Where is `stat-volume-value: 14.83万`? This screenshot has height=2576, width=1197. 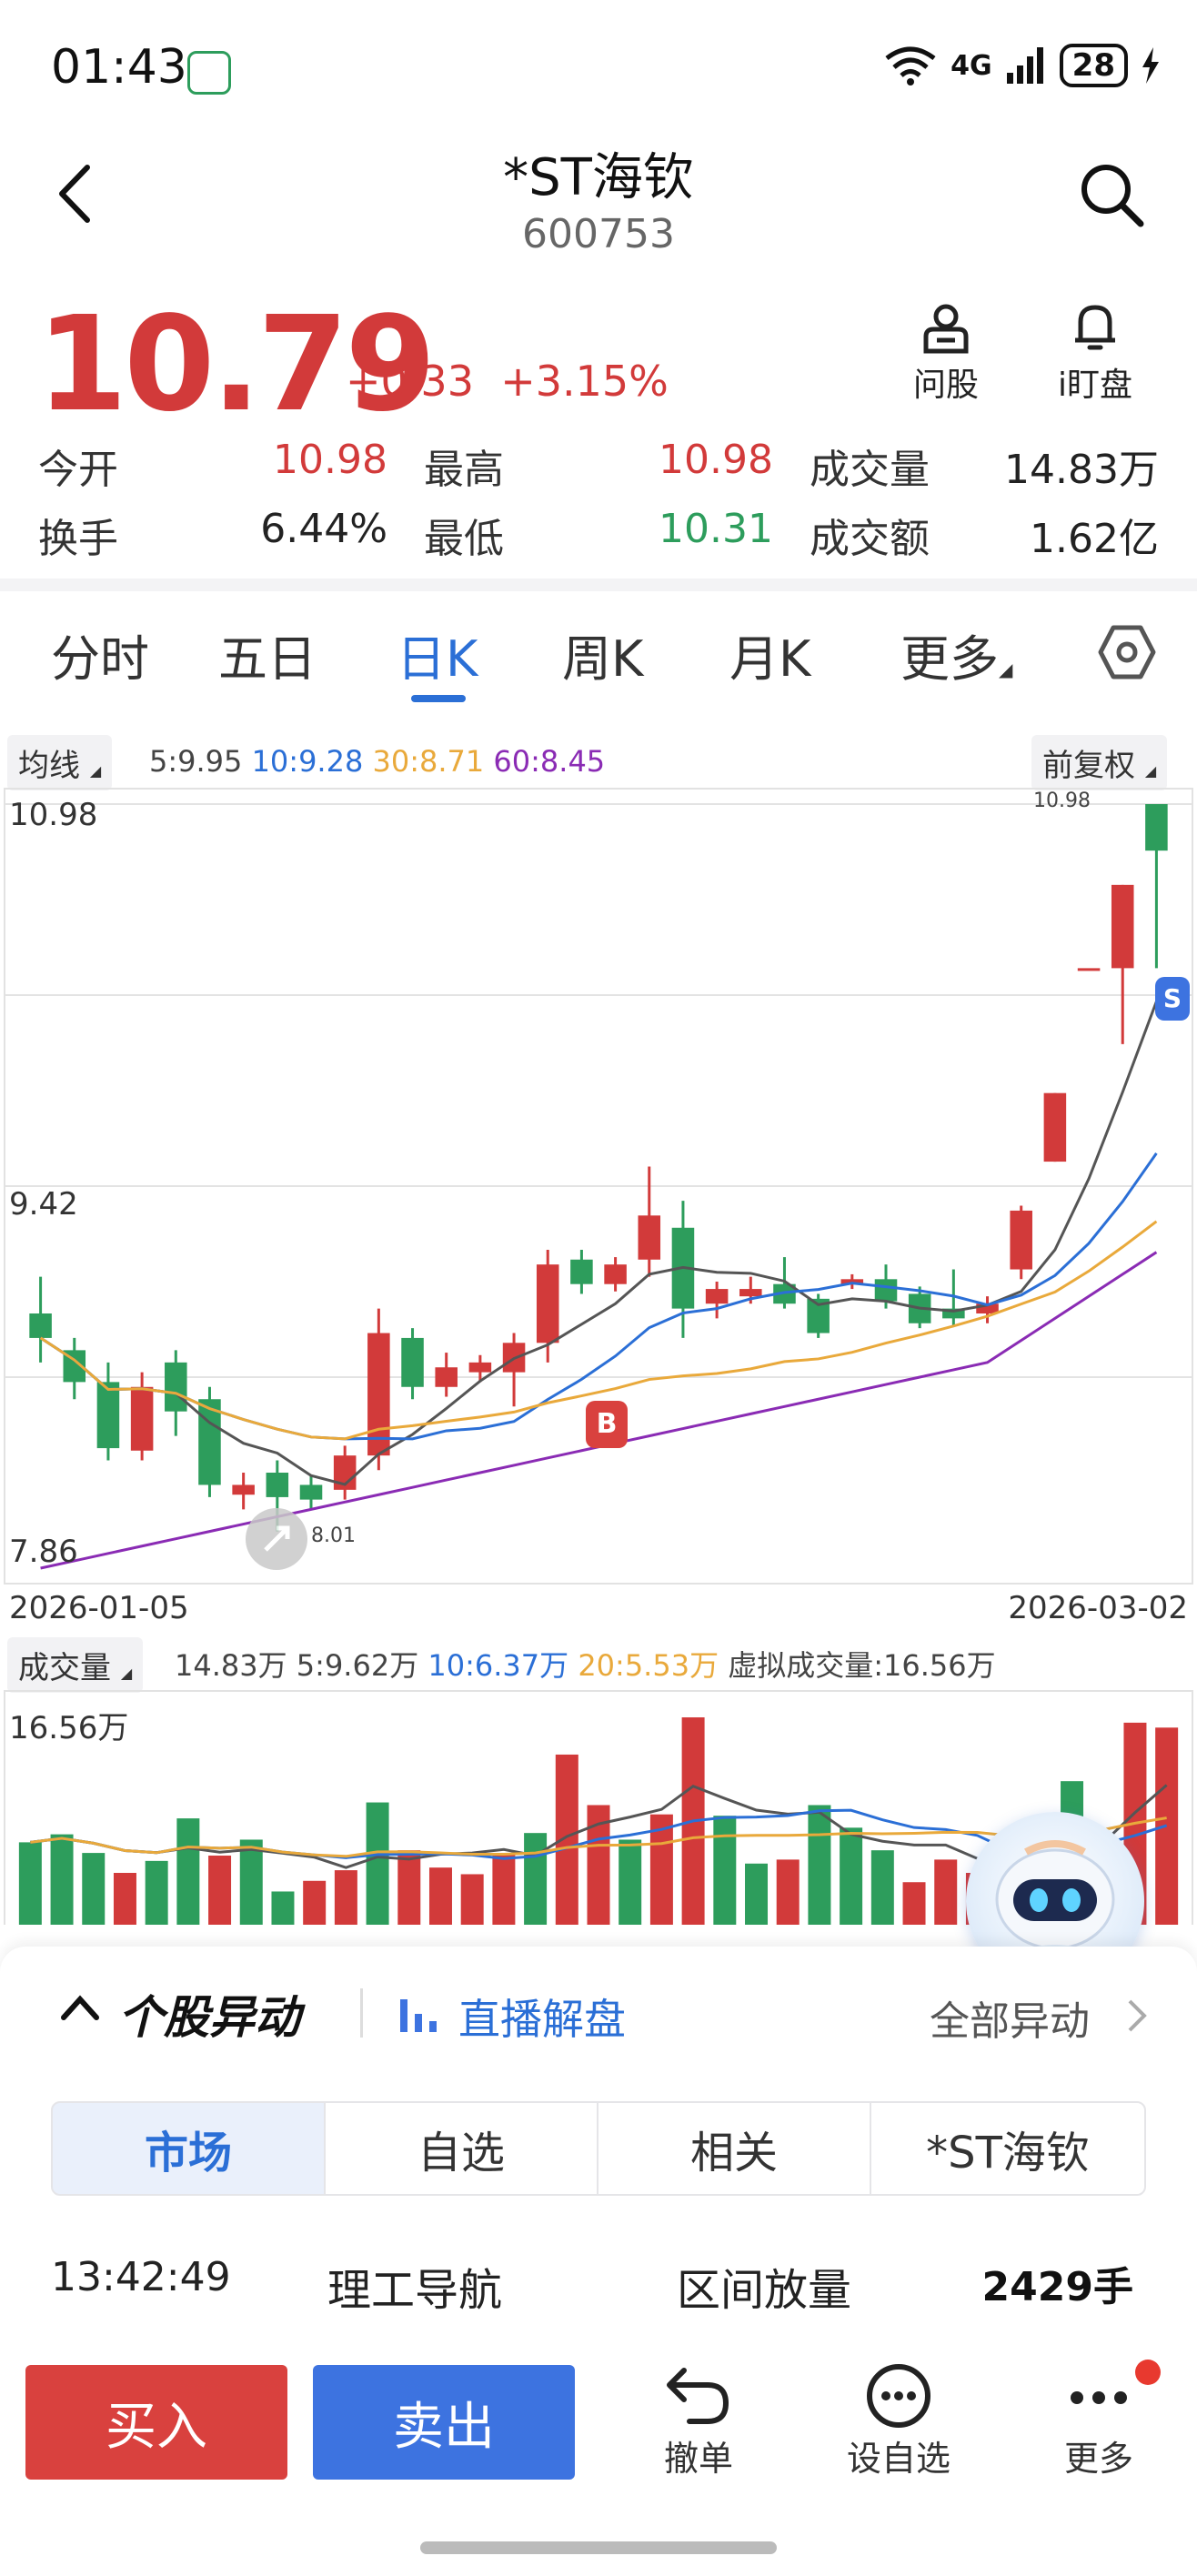 stat-volume-value: 14.83万 is located at coordinates (1081, 470).